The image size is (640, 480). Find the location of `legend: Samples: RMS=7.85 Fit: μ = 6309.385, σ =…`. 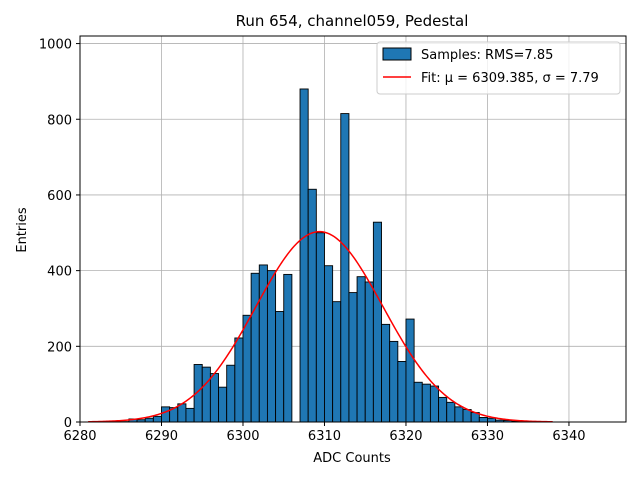

legend: Samples: RMS=7.85 Fit: μ = 6309.385, σ =… is located at coordinates (498, 68).